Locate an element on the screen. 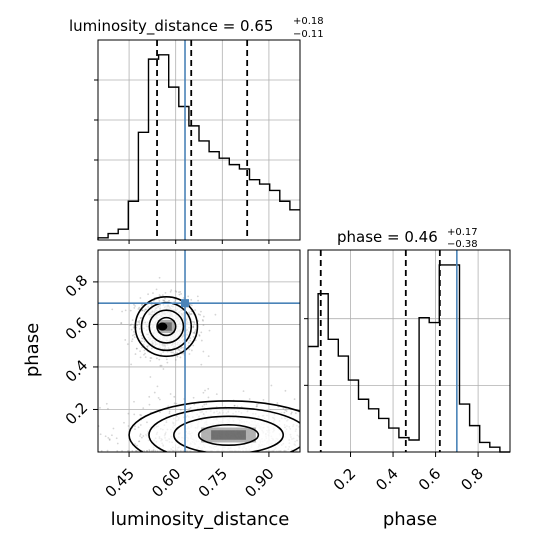  contour-lines is located at coordinates (214, 373).